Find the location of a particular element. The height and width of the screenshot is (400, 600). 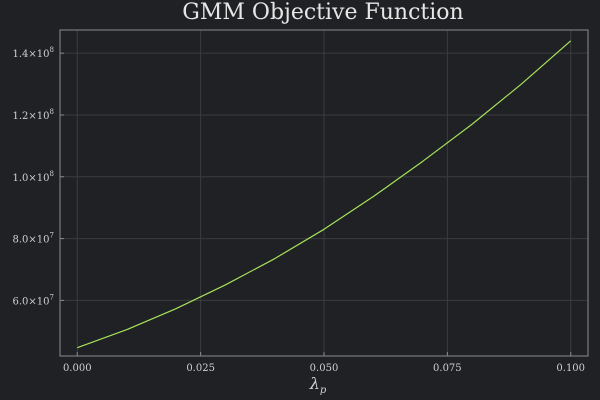

y-tick-label: 1.2×10⁸ is located at coordinates (33, 115).